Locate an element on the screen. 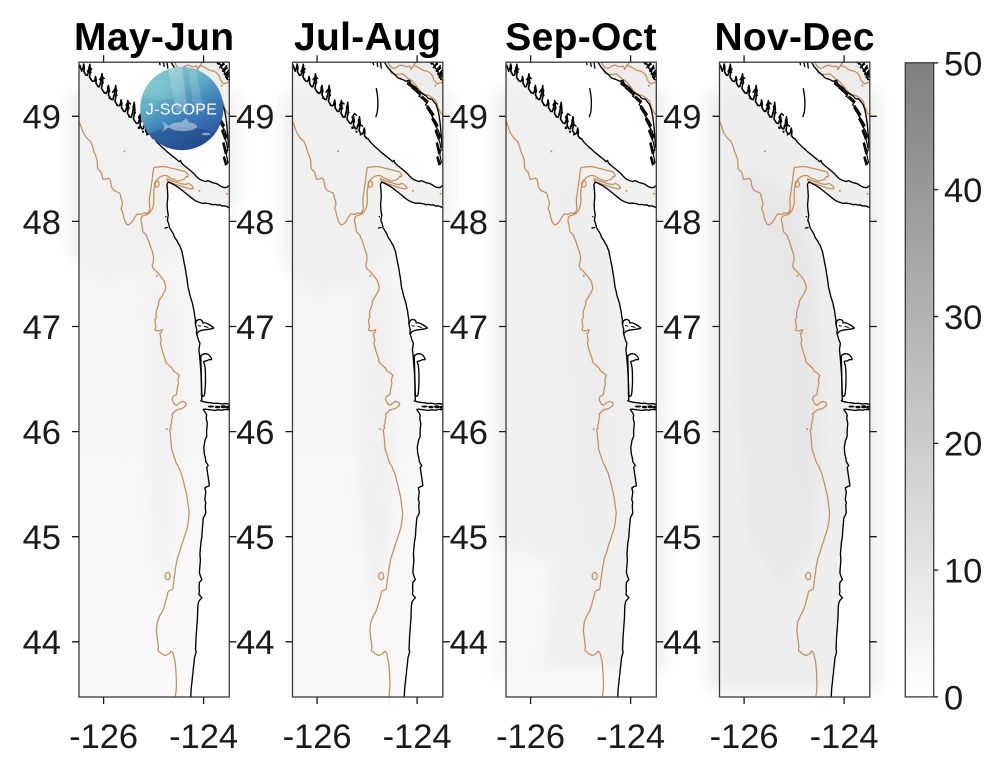  svg-text: May-Jun is located at coordinates (154, 37).